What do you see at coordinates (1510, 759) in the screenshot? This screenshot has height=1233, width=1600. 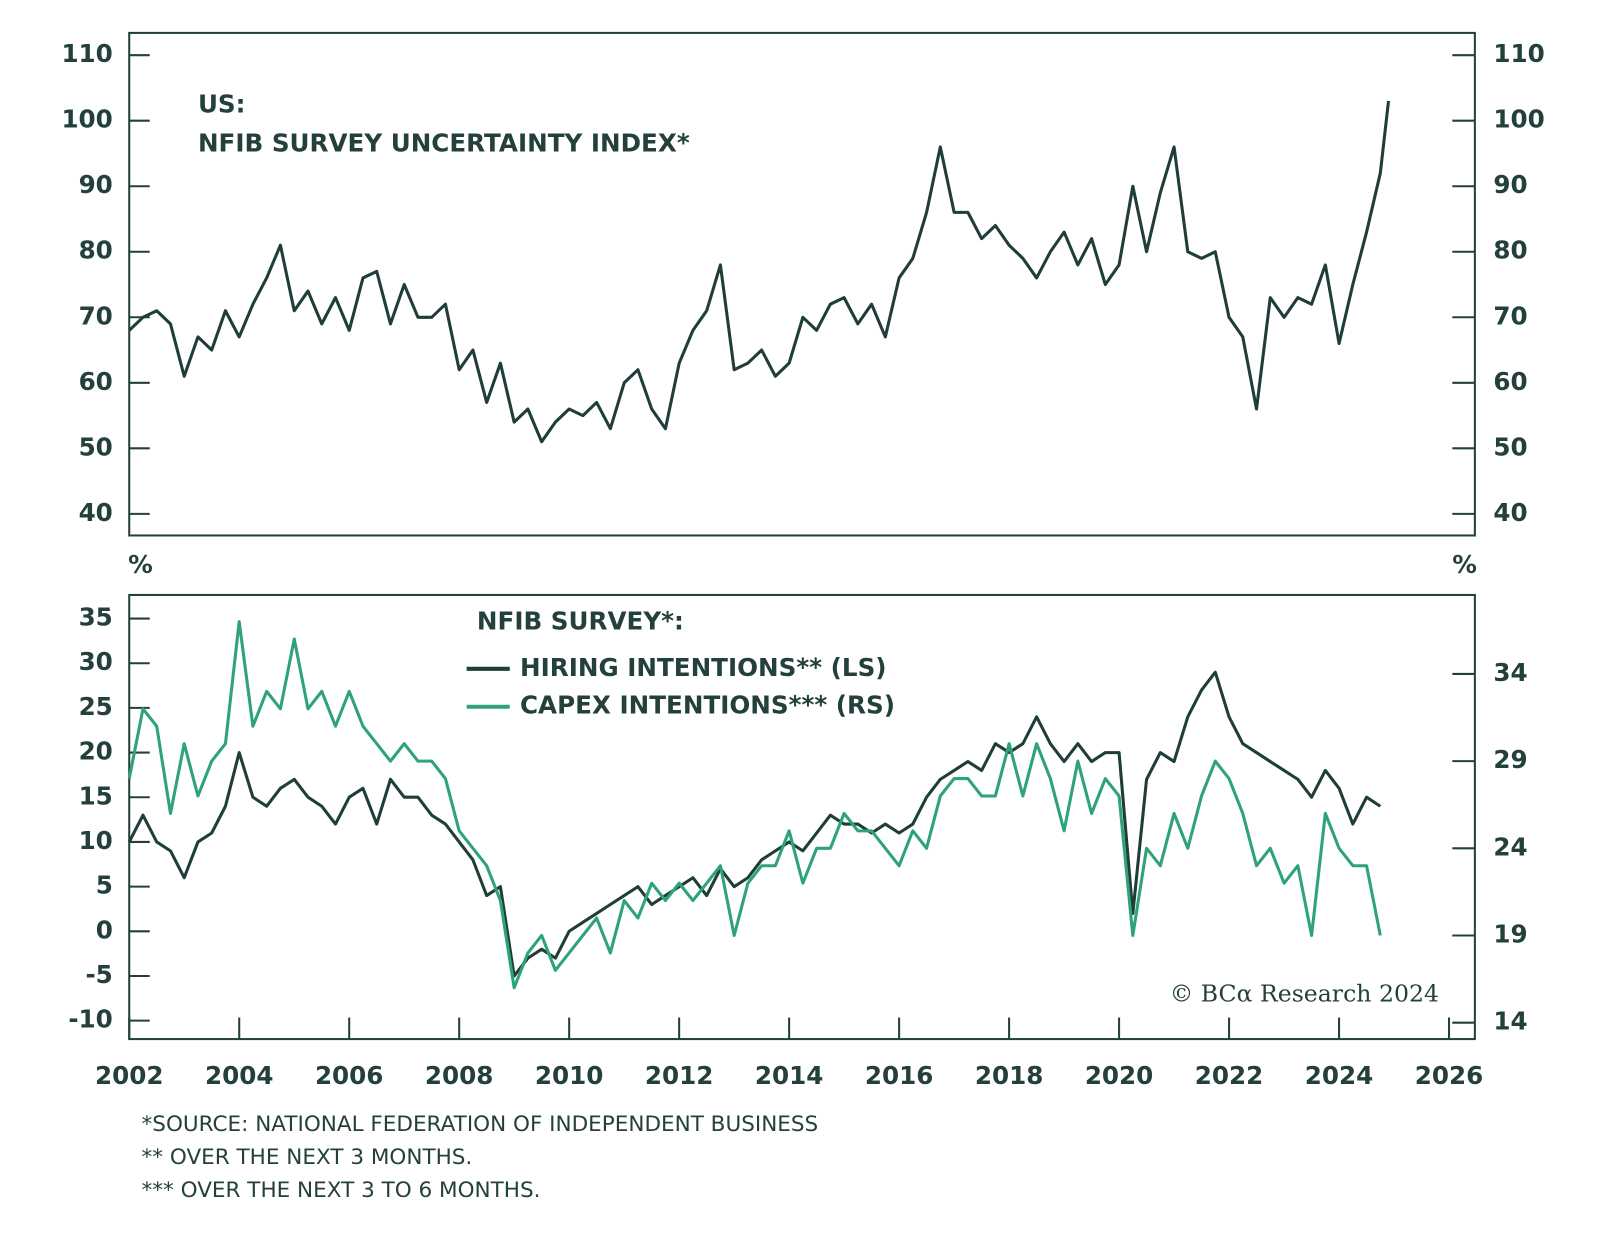 I see `y2-tick-label: 29` at bounding box center [1510, 759].